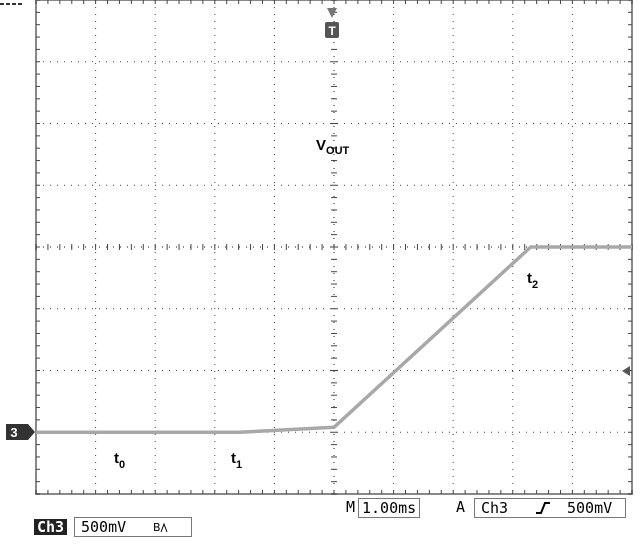  What do you see at coordinates (104, 527) in the screenshot?
I see `channel-scale: 500mV` at bounding box center [104, 527].